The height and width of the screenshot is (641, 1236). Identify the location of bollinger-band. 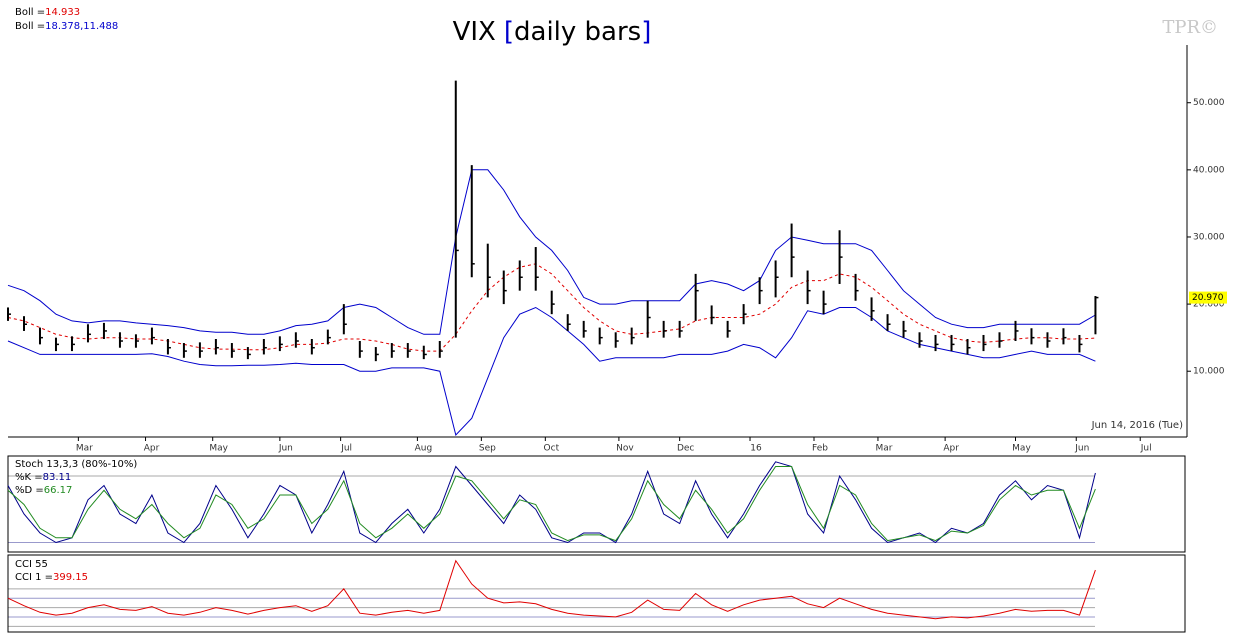
(551, 307).